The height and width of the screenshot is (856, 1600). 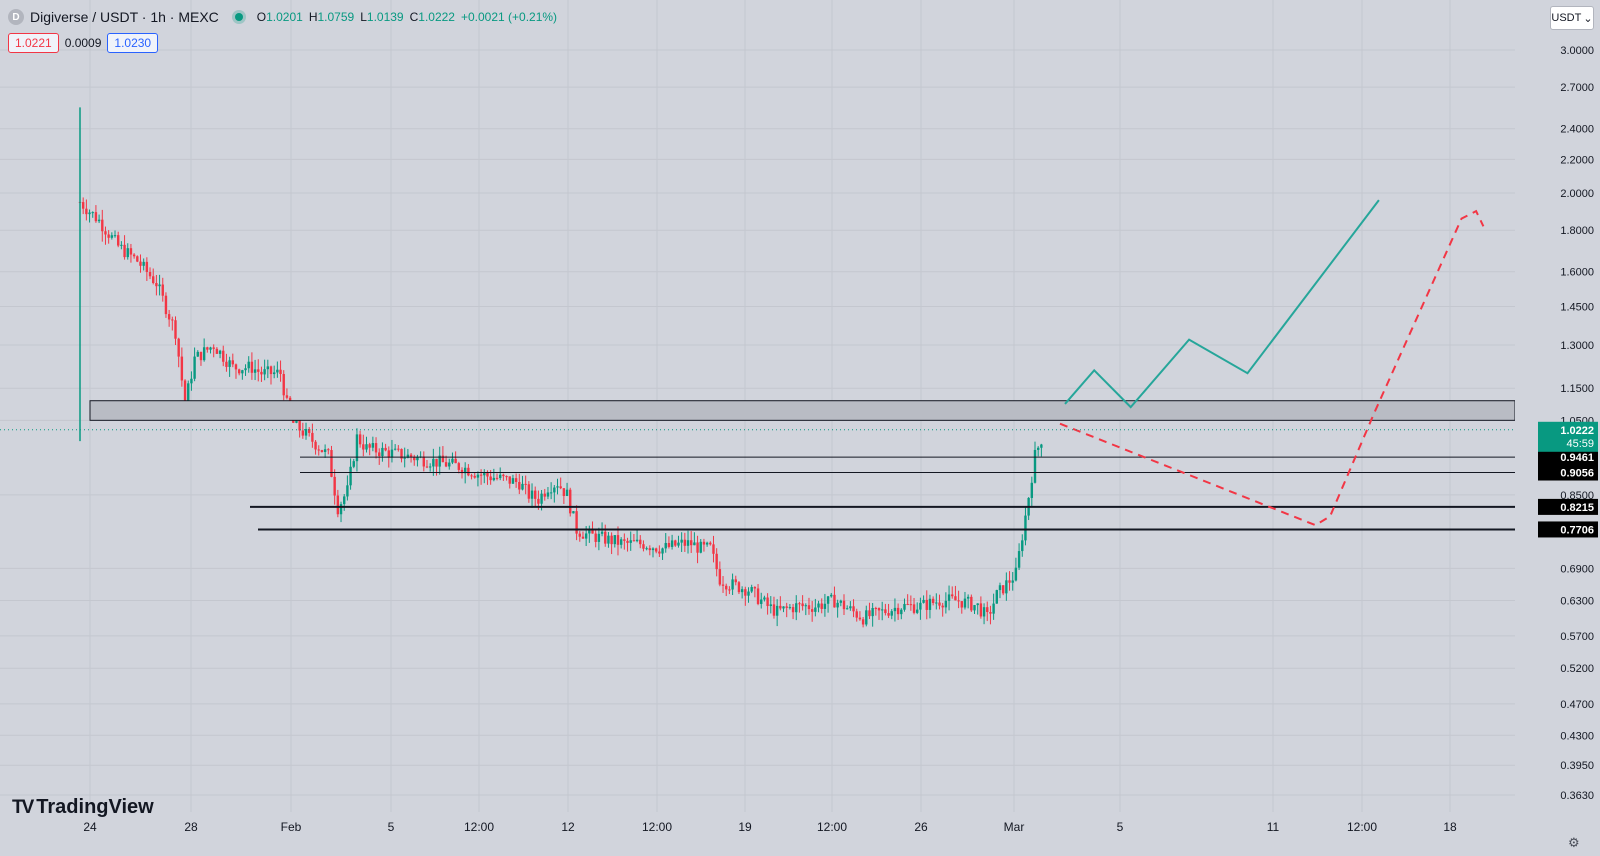 What do you see at coordinates (1577, 273) in the screenshot?
I see `price-tick-label: 1.6000` at bounding box center [1577, 273].